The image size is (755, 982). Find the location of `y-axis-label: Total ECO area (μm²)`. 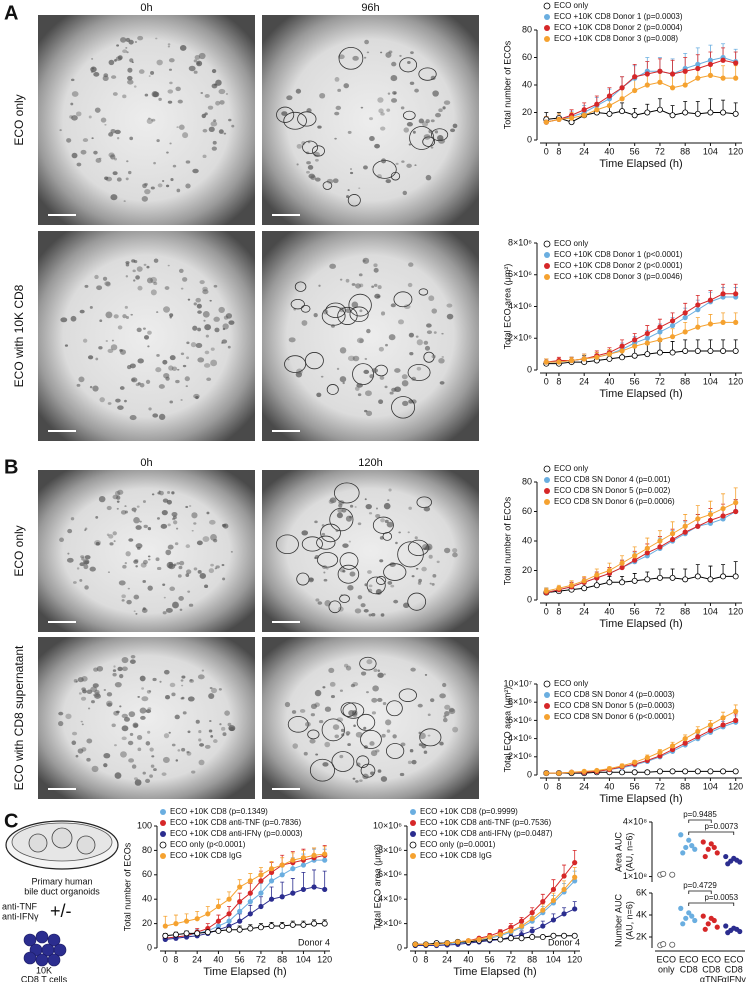

y-axis-label: Total ECO area (μm²) is located at coordinates (377, 887).